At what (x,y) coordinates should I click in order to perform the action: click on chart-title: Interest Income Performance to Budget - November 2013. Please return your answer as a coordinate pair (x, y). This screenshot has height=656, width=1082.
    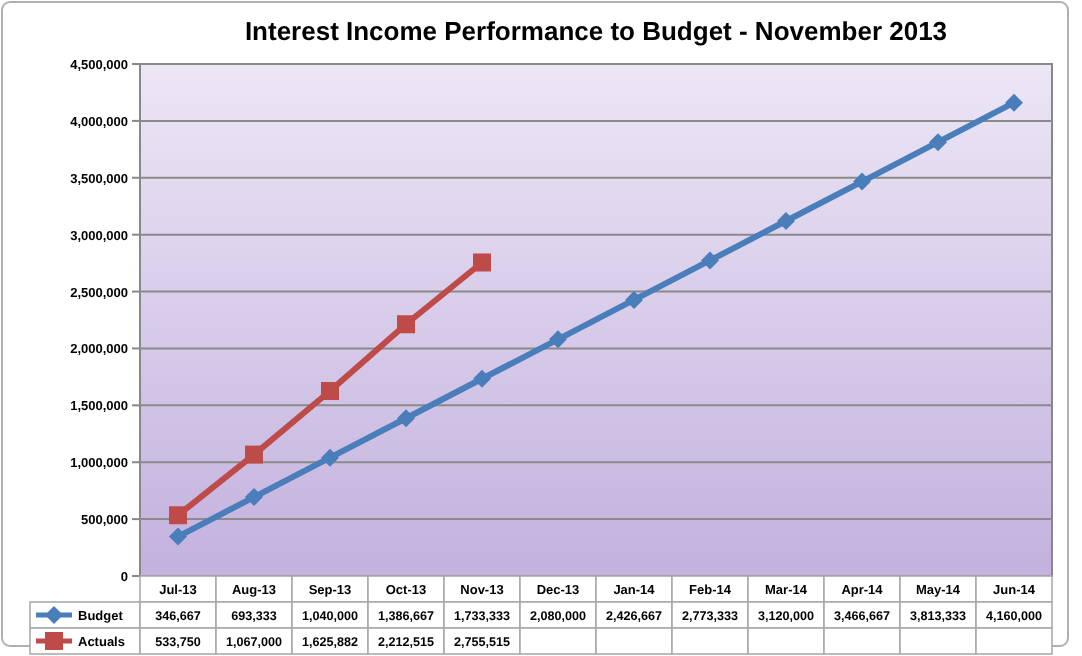
    Looking at the image, I should click on (596, 31).